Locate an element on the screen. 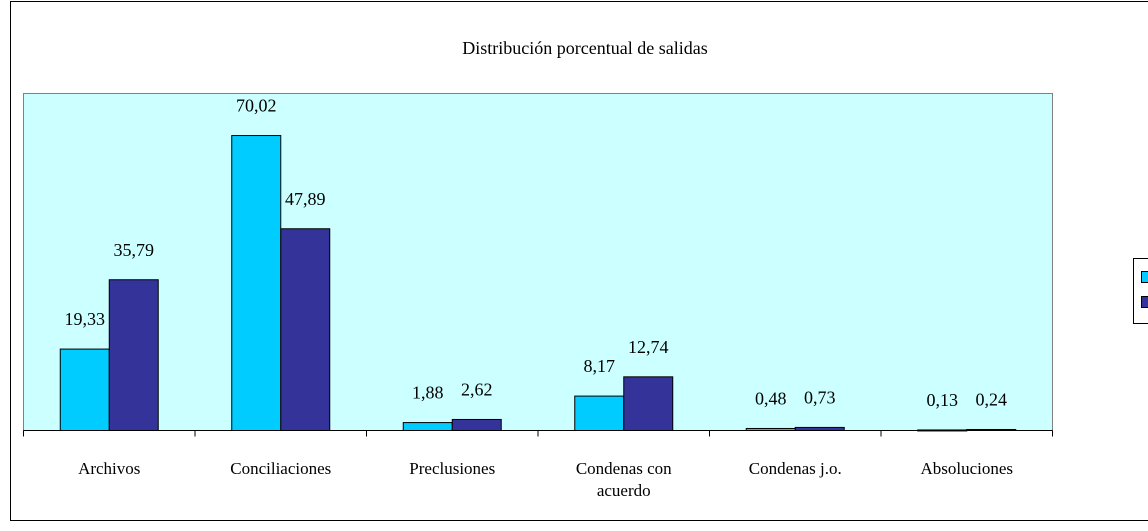 The image size is (1148, 531). value-label: 70,02 is located at coordinates (256, 106).